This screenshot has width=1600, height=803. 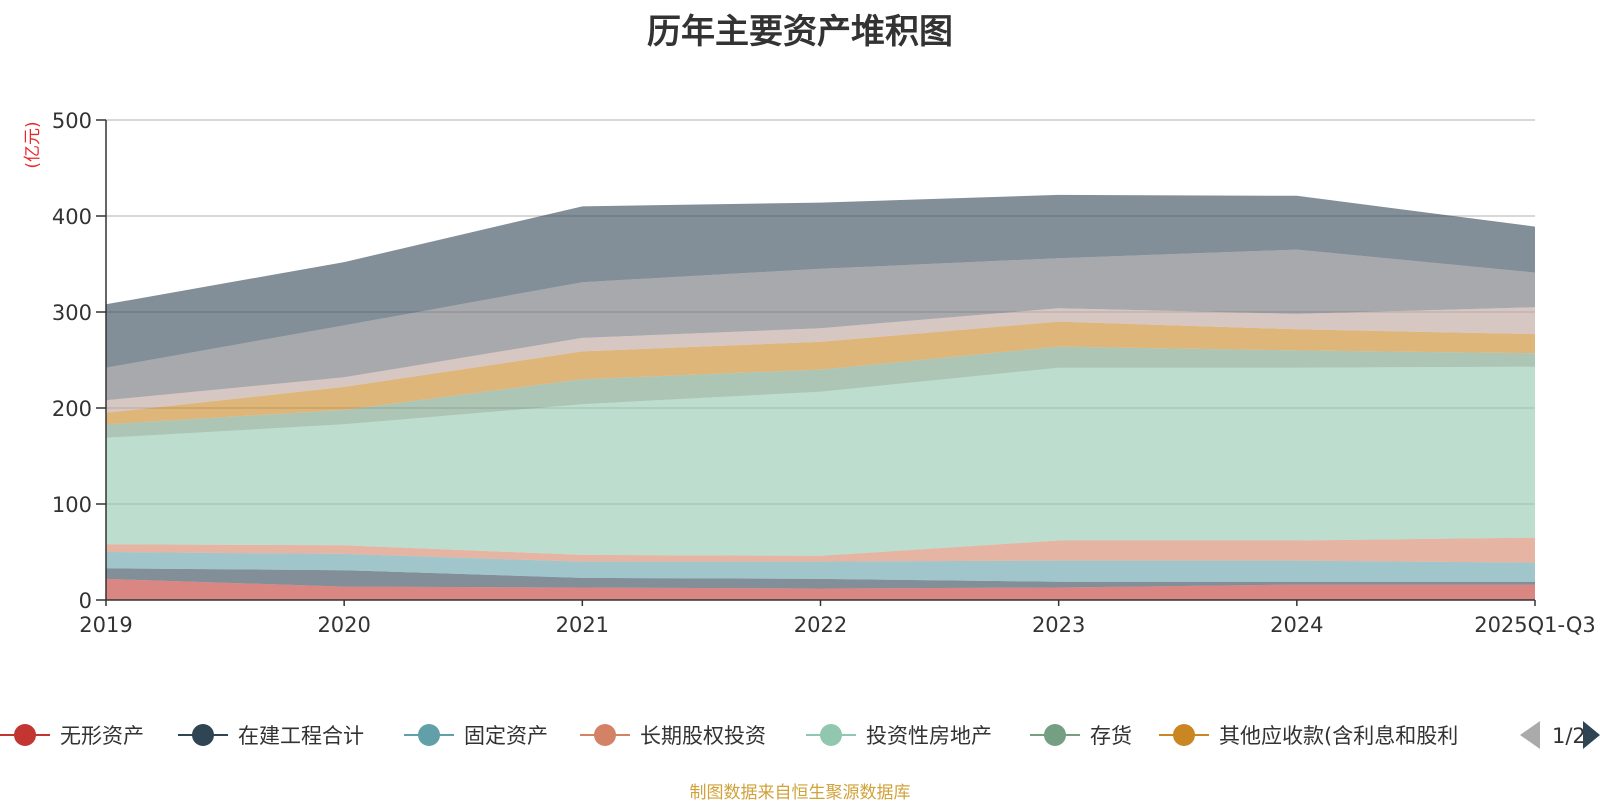 I want to click on legend-item: 其他应收款(含利息和股利, so click(x=1308, y=736).